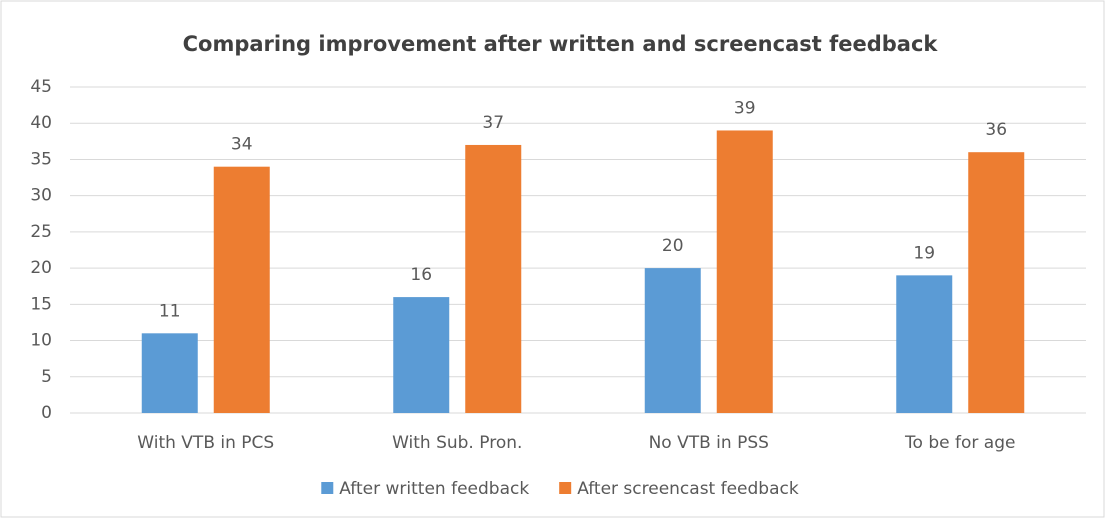 The width and height of the screenshot is (1105, 518). What do you see at coordinates (996, 130) in the screenshot?
I see `data-label: 36` at bounding box center [996, 130].